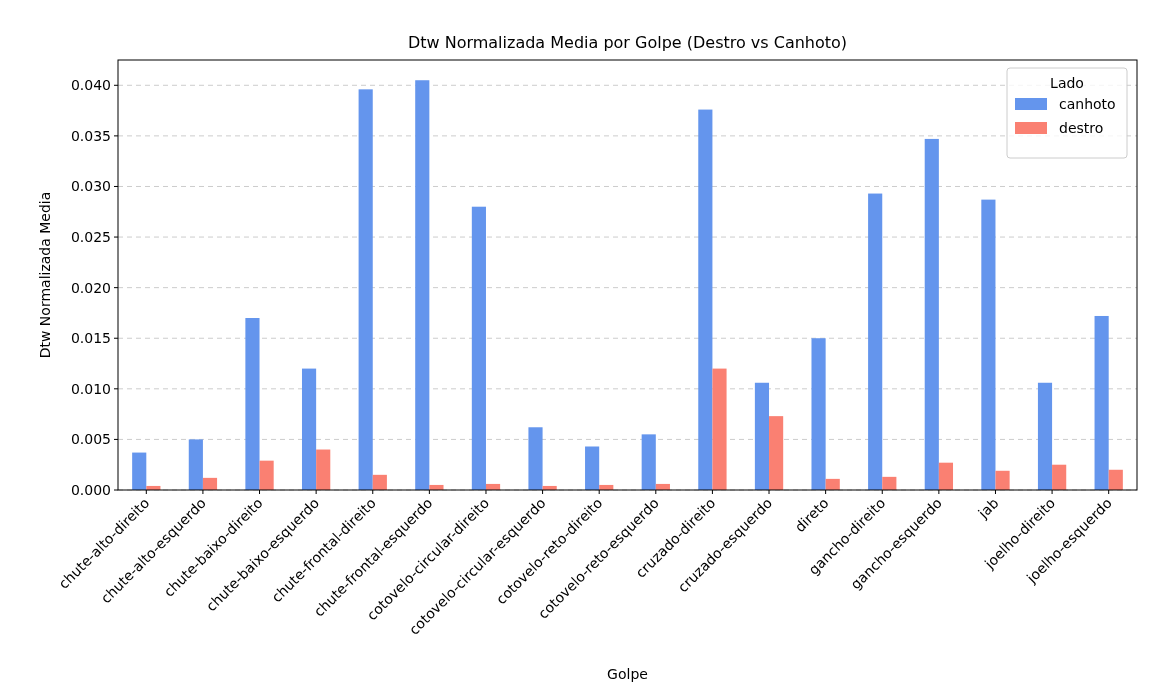 The width and height of the screenshot is (1156, 700). I want to click on y-tick-label: 0.030, so click(90, 186).